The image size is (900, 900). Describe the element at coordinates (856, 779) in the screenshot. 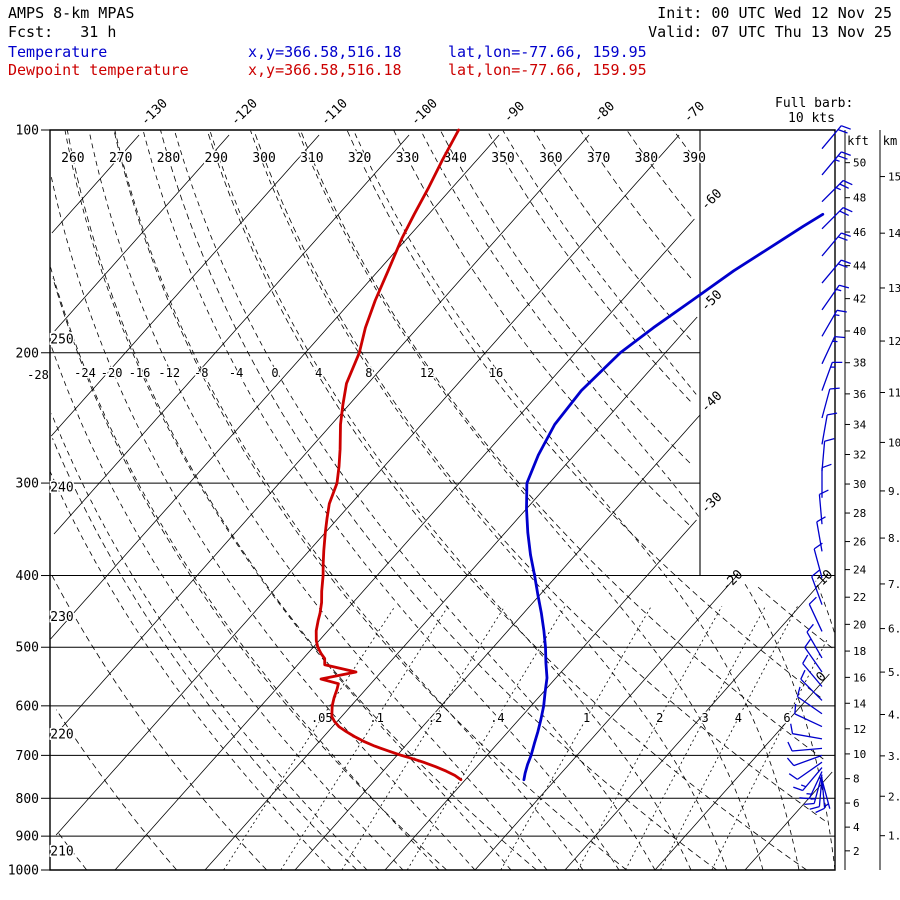

I see `svg-text: 8` at that location.